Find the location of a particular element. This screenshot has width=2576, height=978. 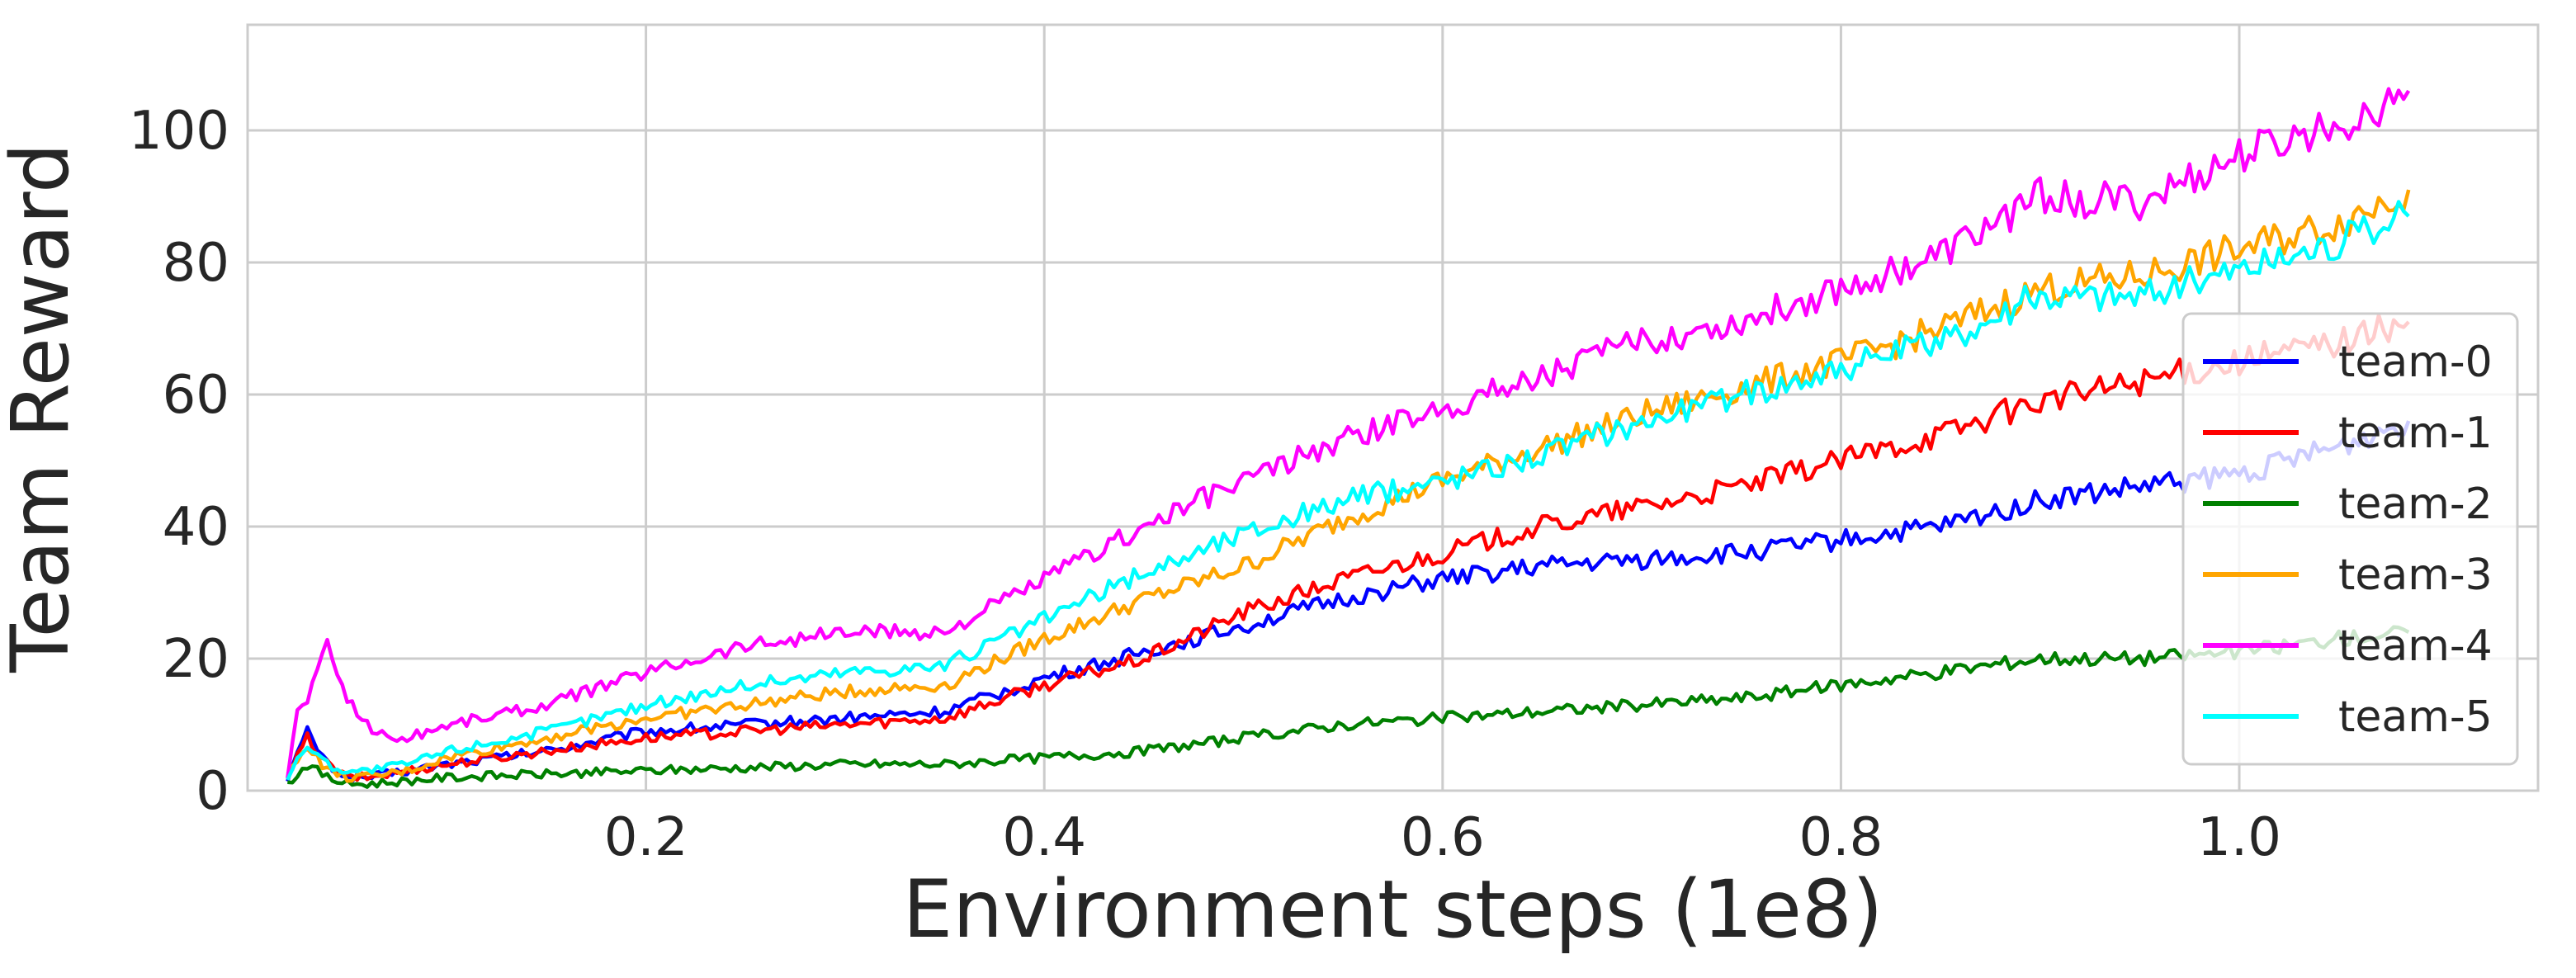

legend-box is located at coordinates (2350, 539).